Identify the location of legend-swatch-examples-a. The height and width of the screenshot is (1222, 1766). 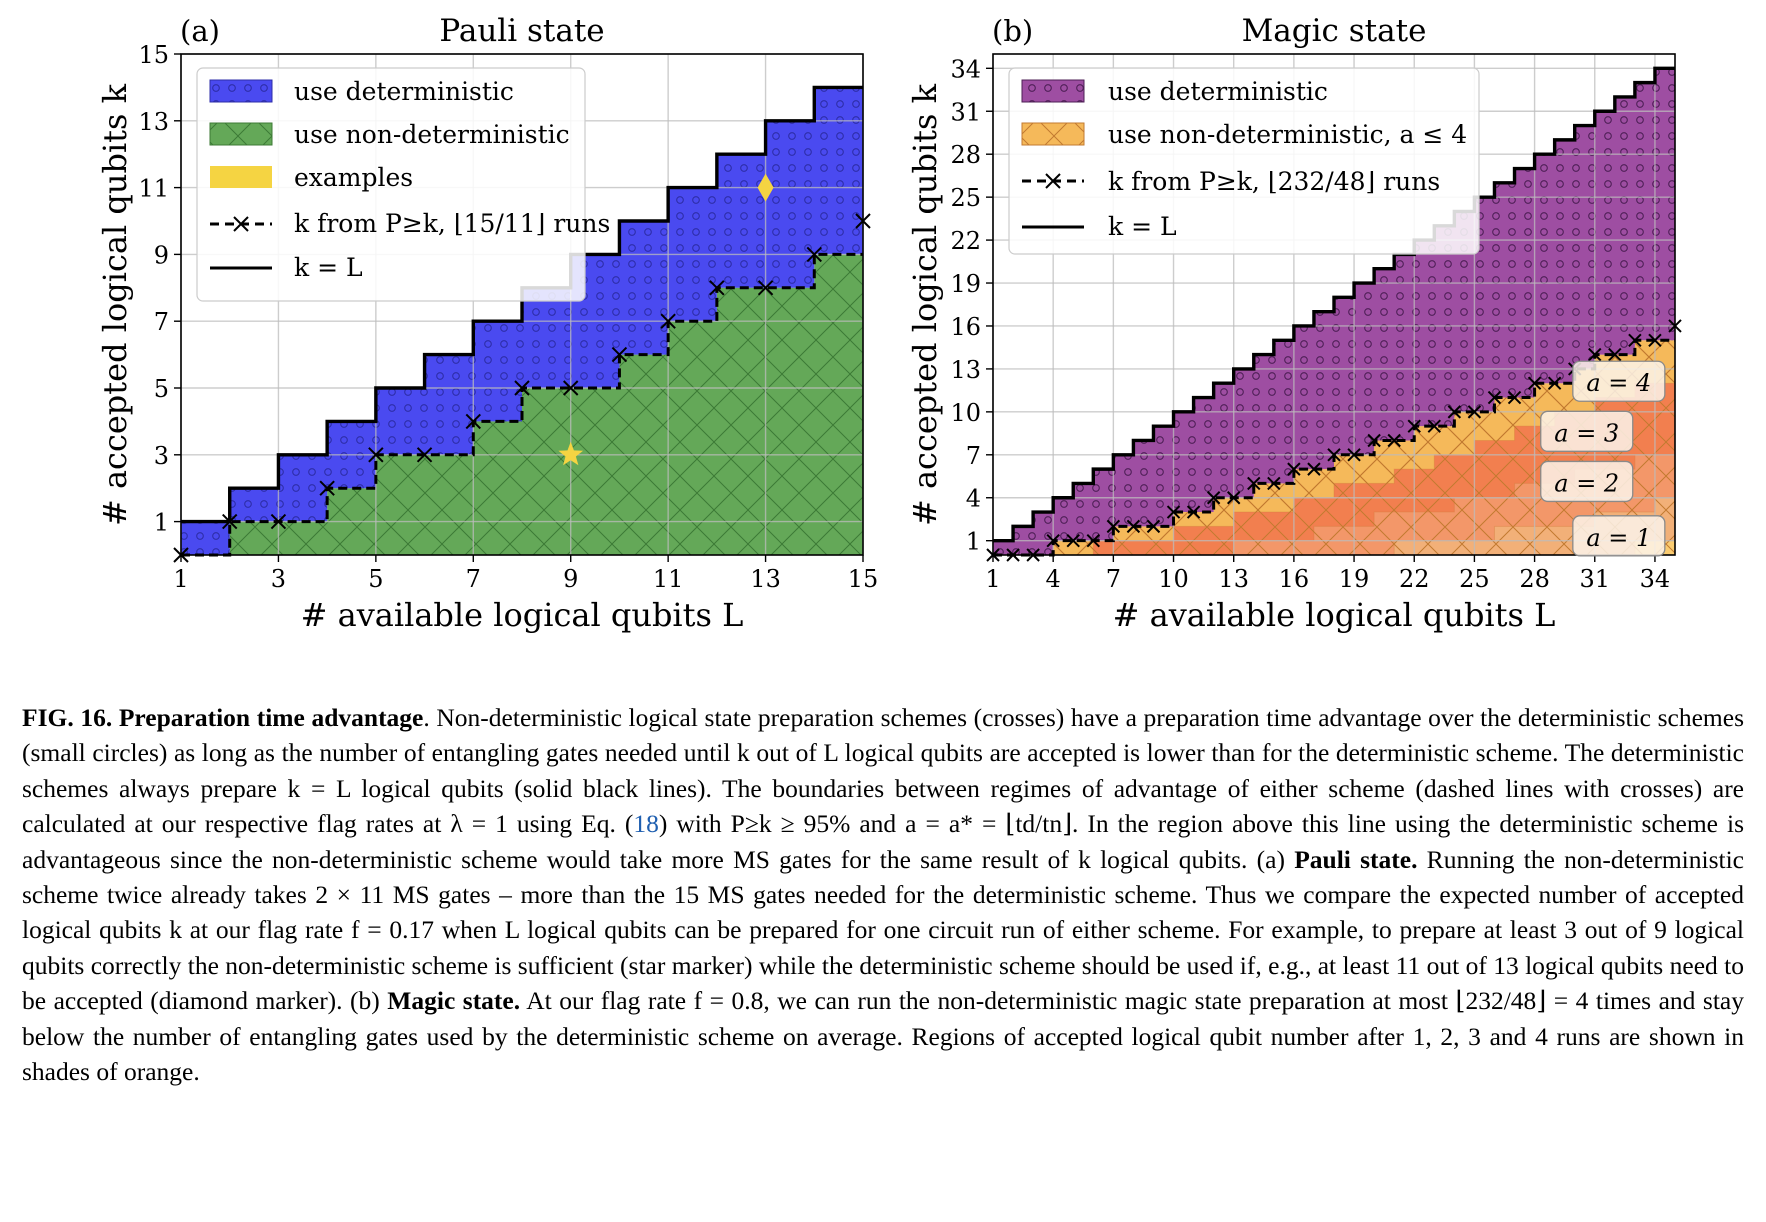
(241, 177).